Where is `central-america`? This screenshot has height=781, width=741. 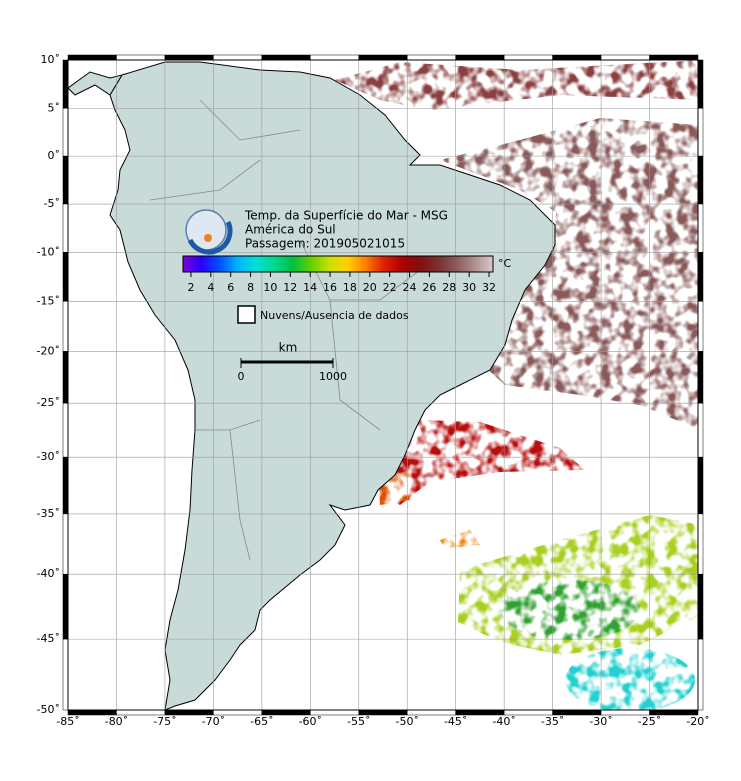 central-america is located at coordinates (96, 83).